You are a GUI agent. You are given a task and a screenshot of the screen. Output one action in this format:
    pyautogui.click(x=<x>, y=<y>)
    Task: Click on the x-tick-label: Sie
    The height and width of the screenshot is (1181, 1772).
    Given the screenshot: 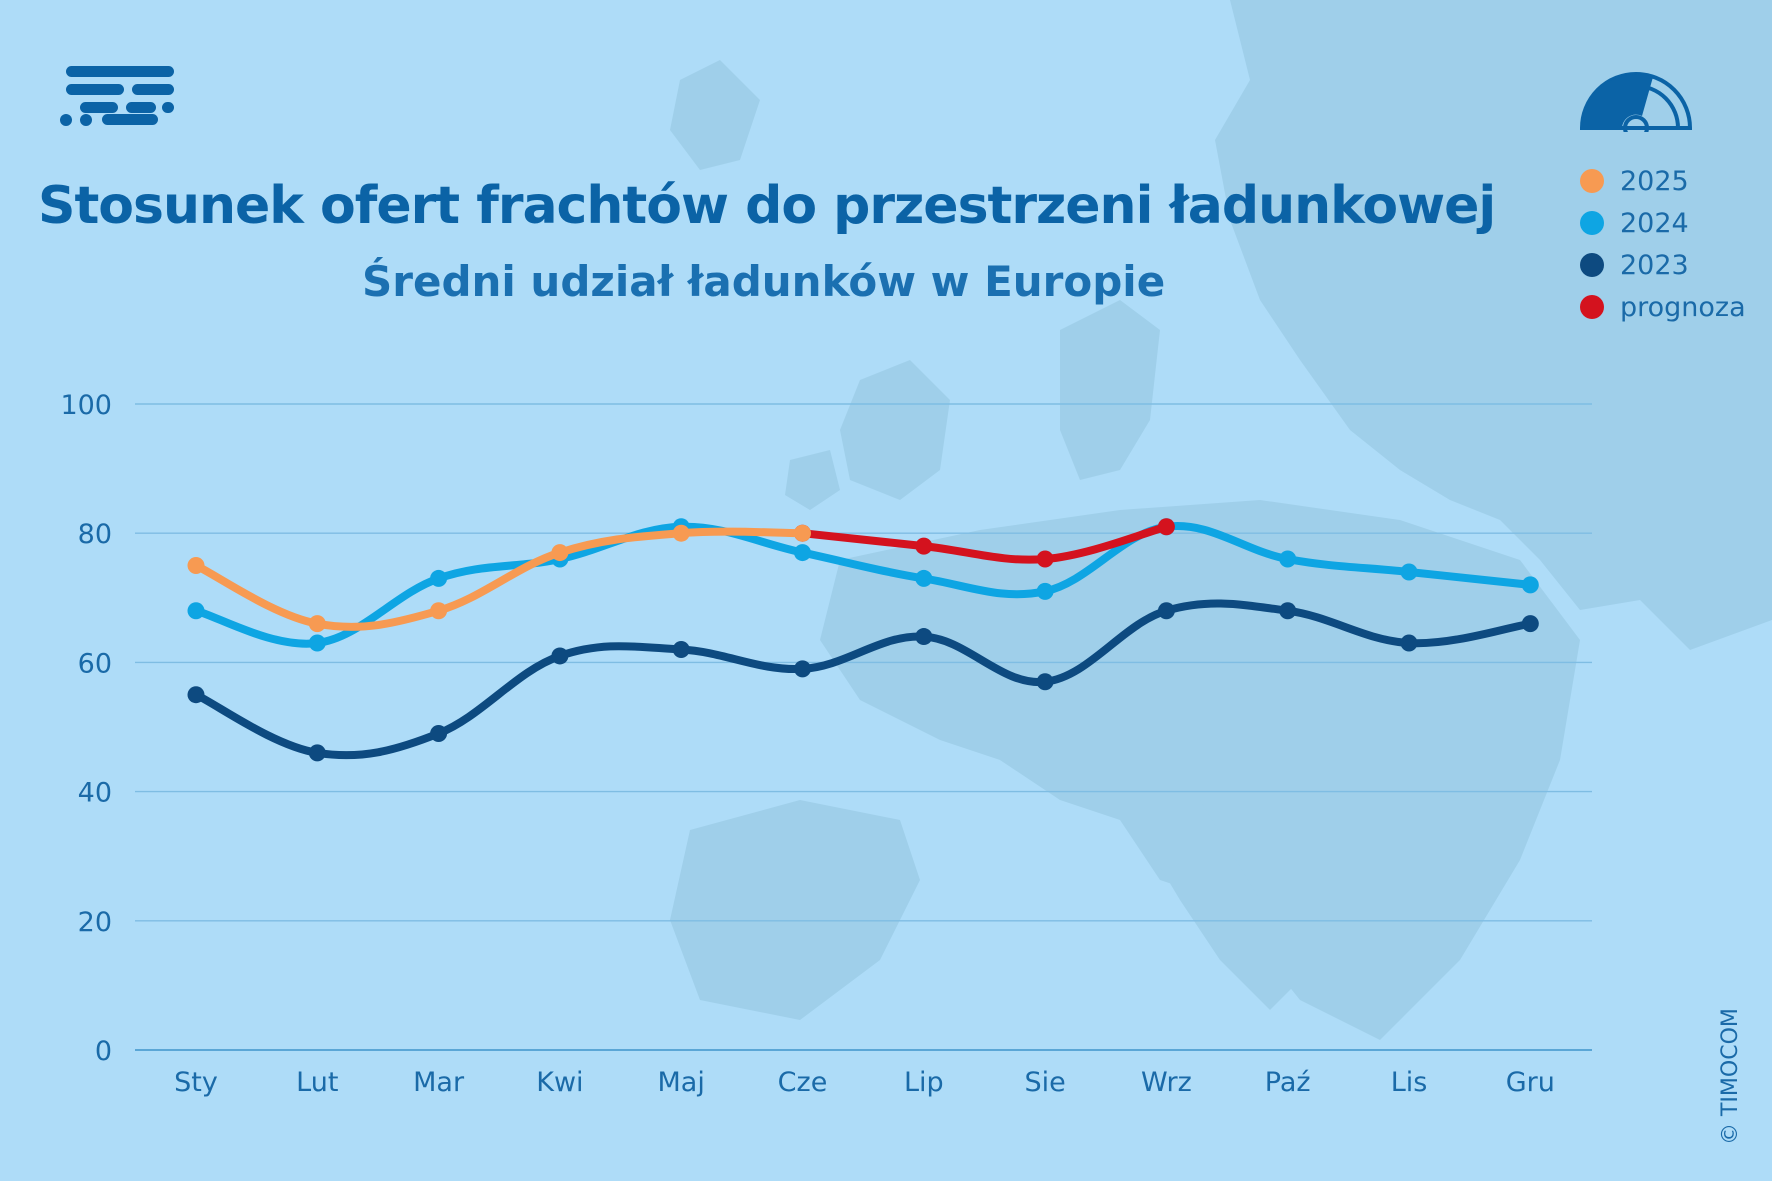 What is the action you would take?
    pyautogui.click(x=1044, y=1082)
    